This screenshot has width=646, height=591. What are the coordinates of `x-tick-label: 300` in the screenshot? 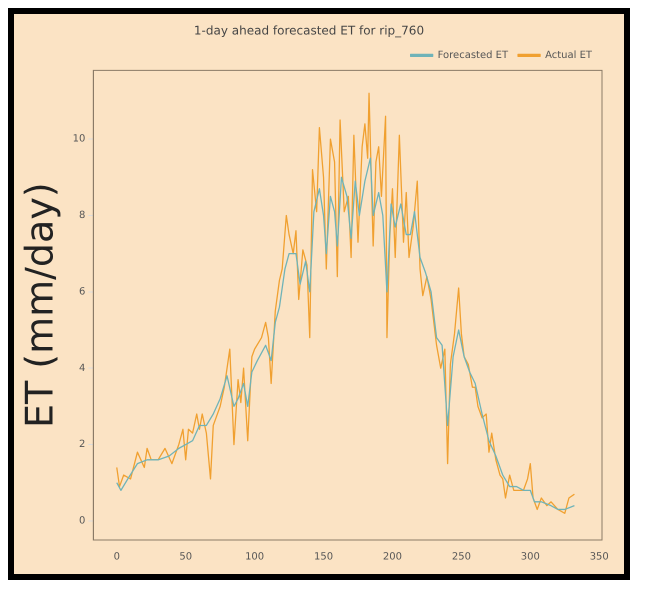 It's located at (530, 557).